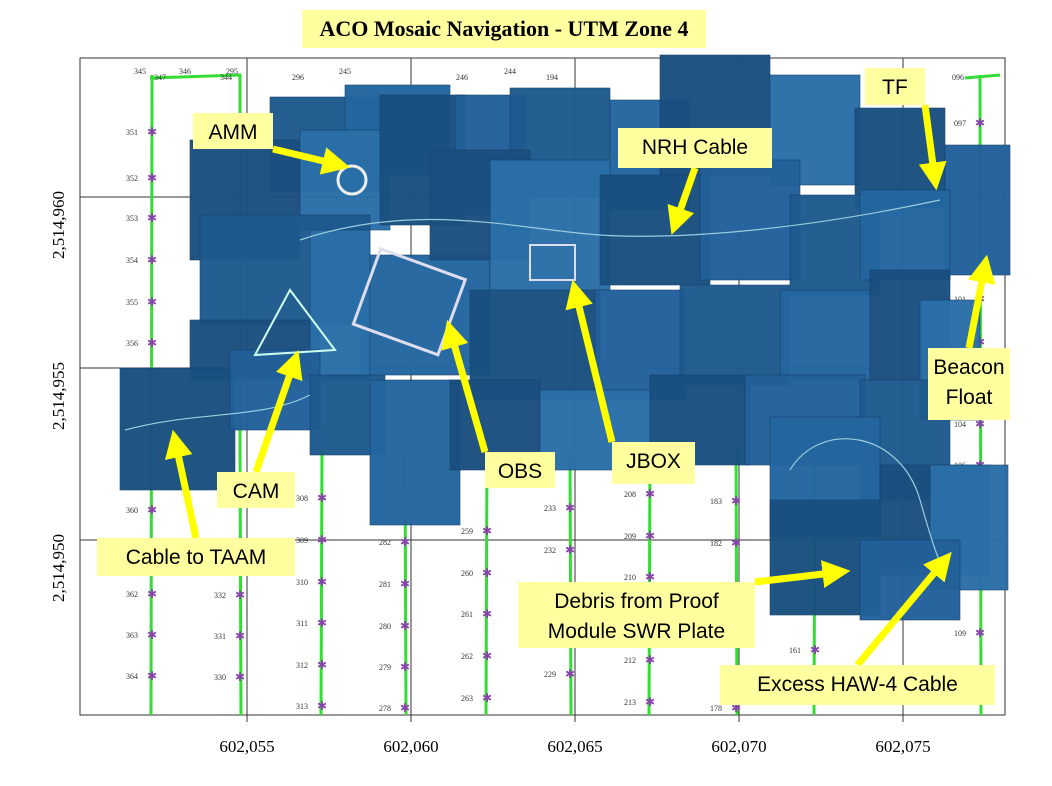 The image size is (1052, 786). What do you see at coordinates (302, 582) in the screenshot?
I see `waypoint-label: 310` at bounding box center [302, 582].